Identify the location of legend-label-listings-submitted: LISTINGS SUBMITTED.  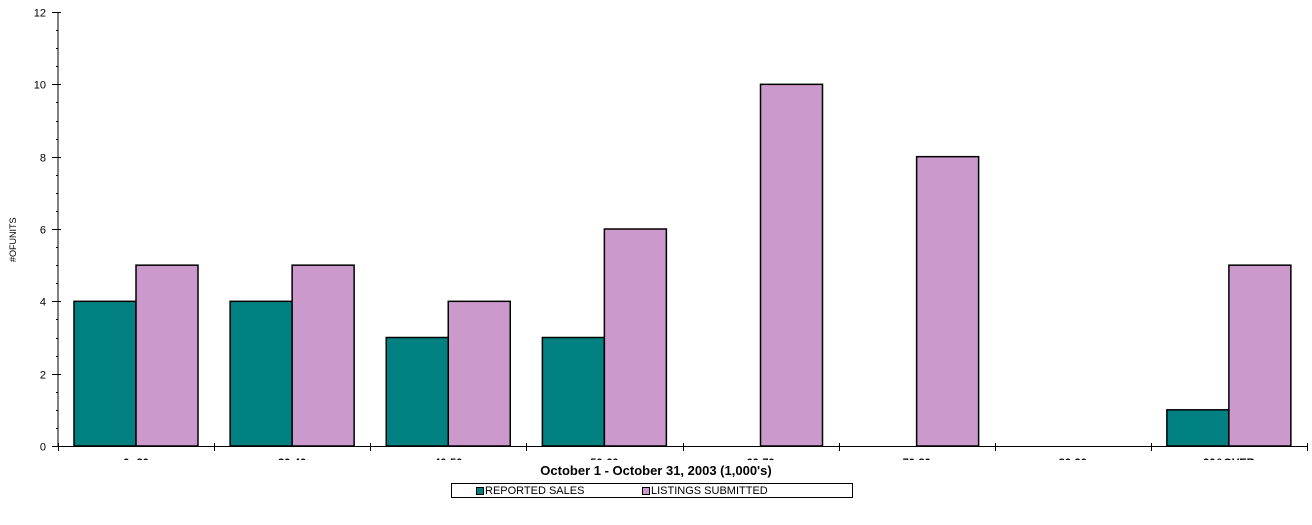
(709, 490).